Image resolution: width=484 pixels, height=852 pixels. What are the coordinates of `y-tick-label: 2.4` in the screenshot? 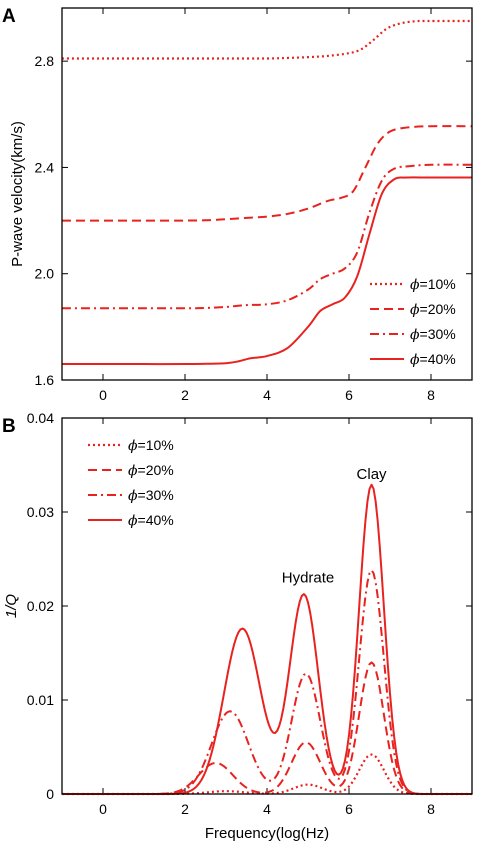 It's located at (45, 167).